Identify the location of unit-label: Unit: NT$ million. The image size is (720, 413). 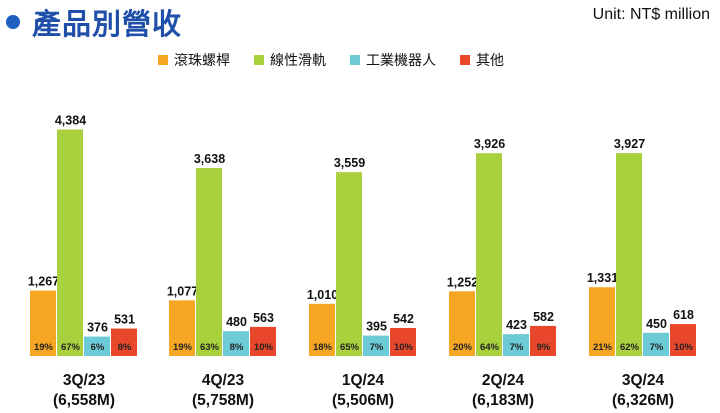
(651, 14).